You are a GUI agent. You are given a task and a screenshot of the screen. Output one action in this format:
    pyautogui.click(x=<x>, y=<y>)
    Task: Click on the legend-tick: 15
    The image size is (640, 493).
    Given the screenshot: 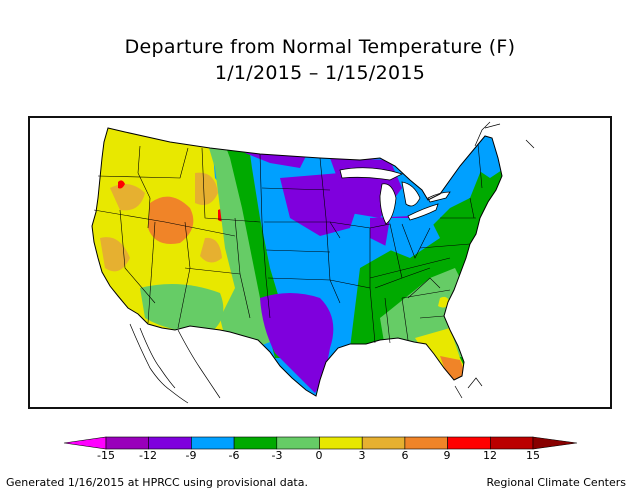 What is the action you would take?
    pyautogui.click(x=533, y=455)
    